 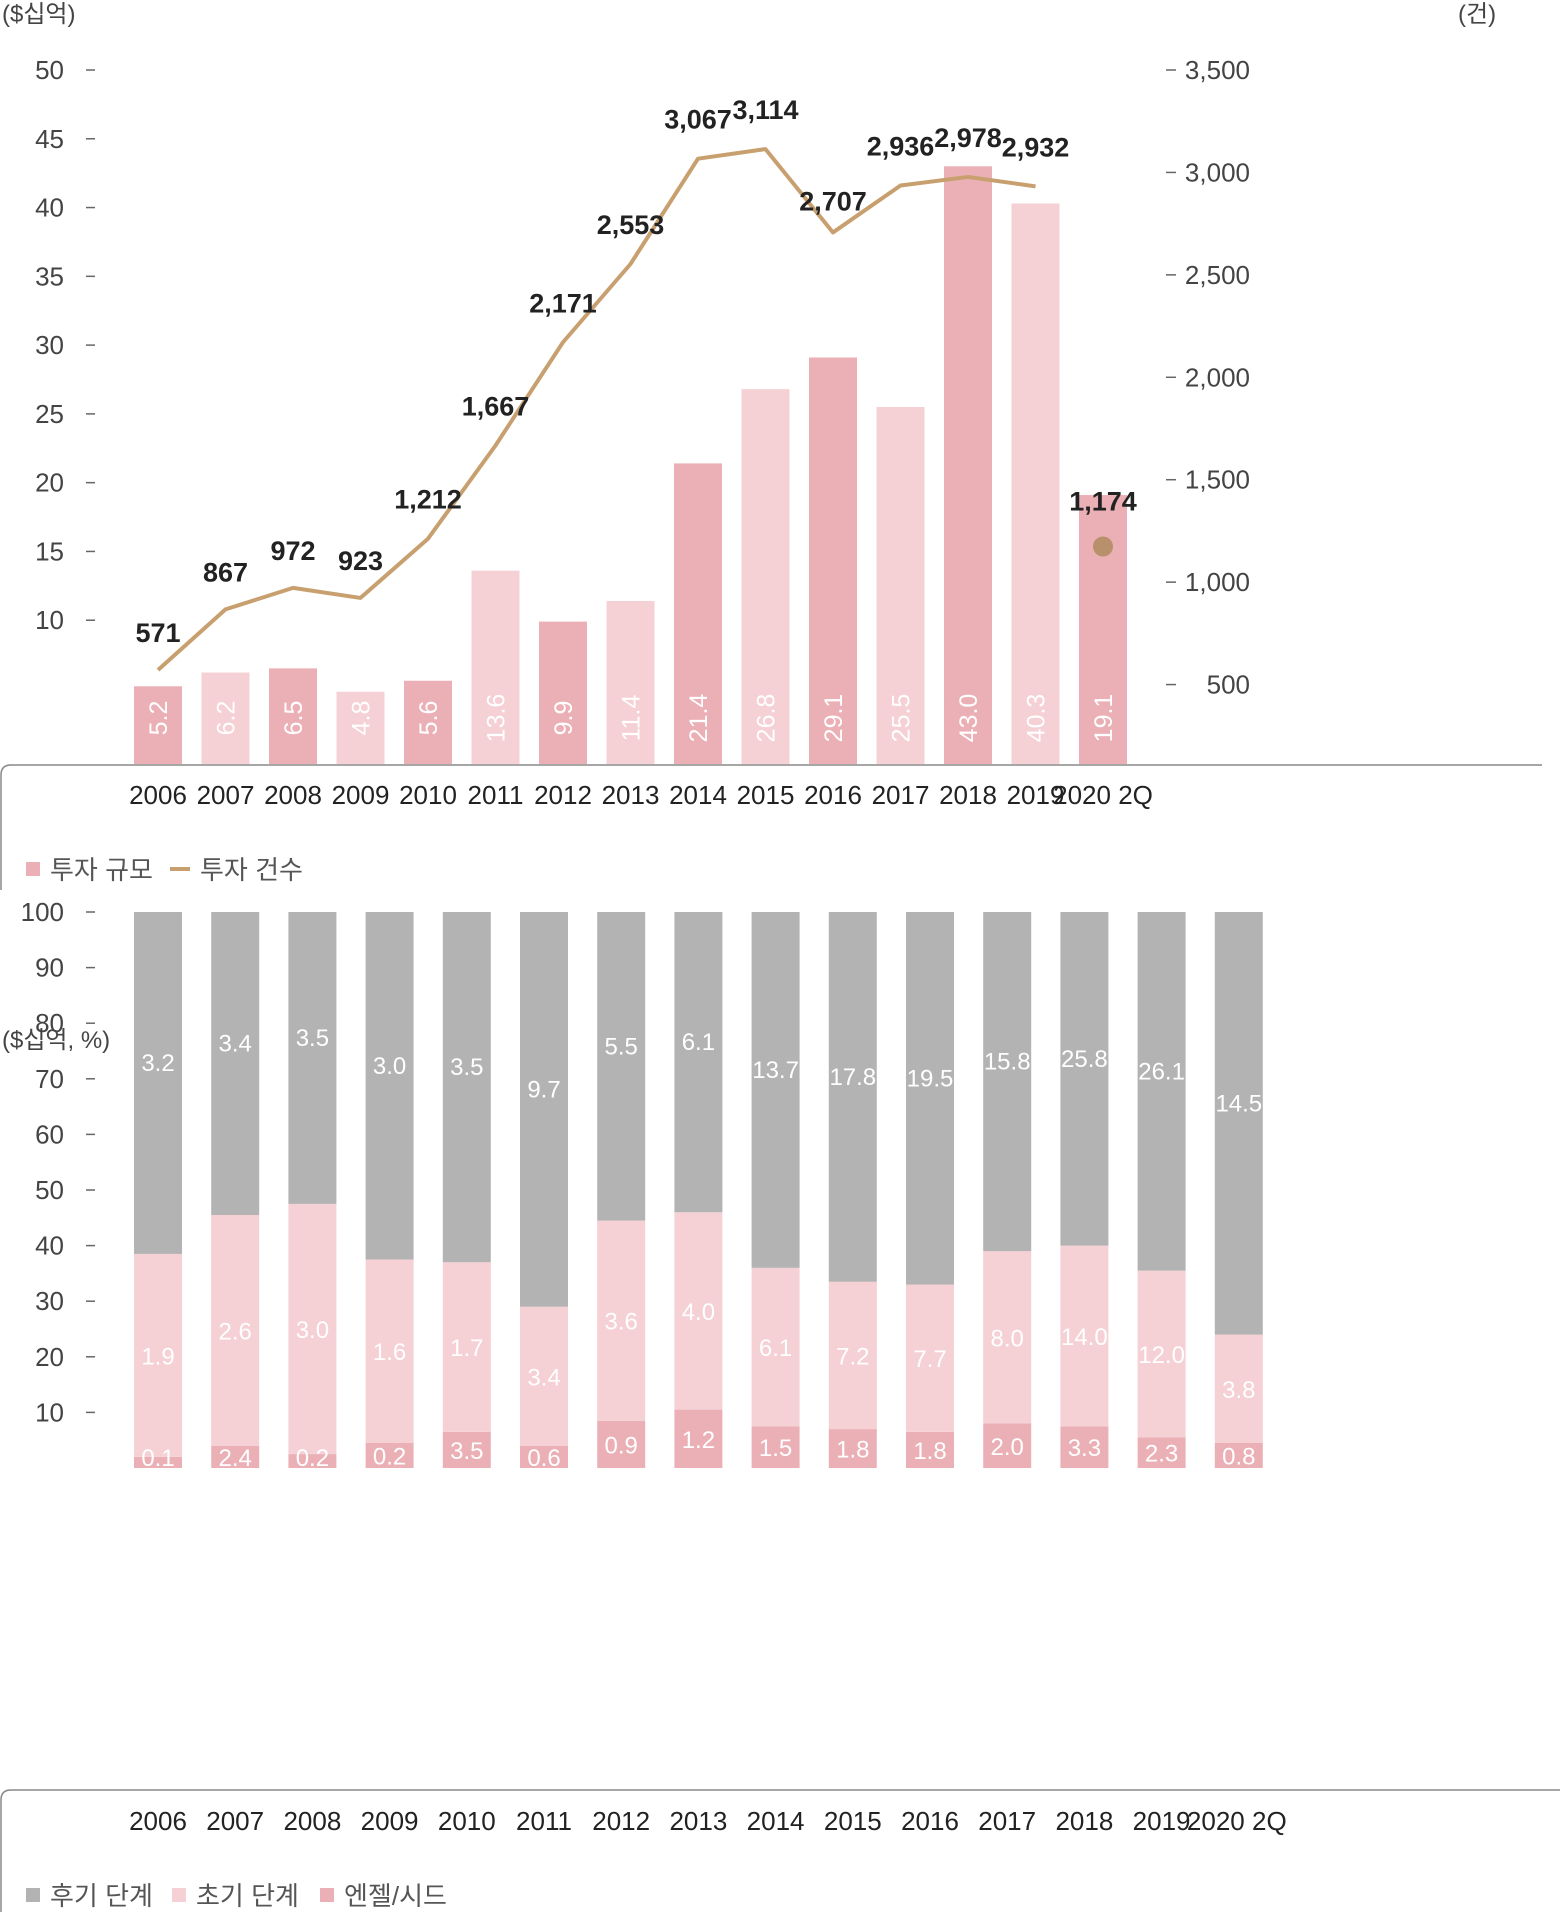 I want to click on chart2-legend: 후기 단계 초기 단계 엔젤/시드, so click(x=236, y=1896).